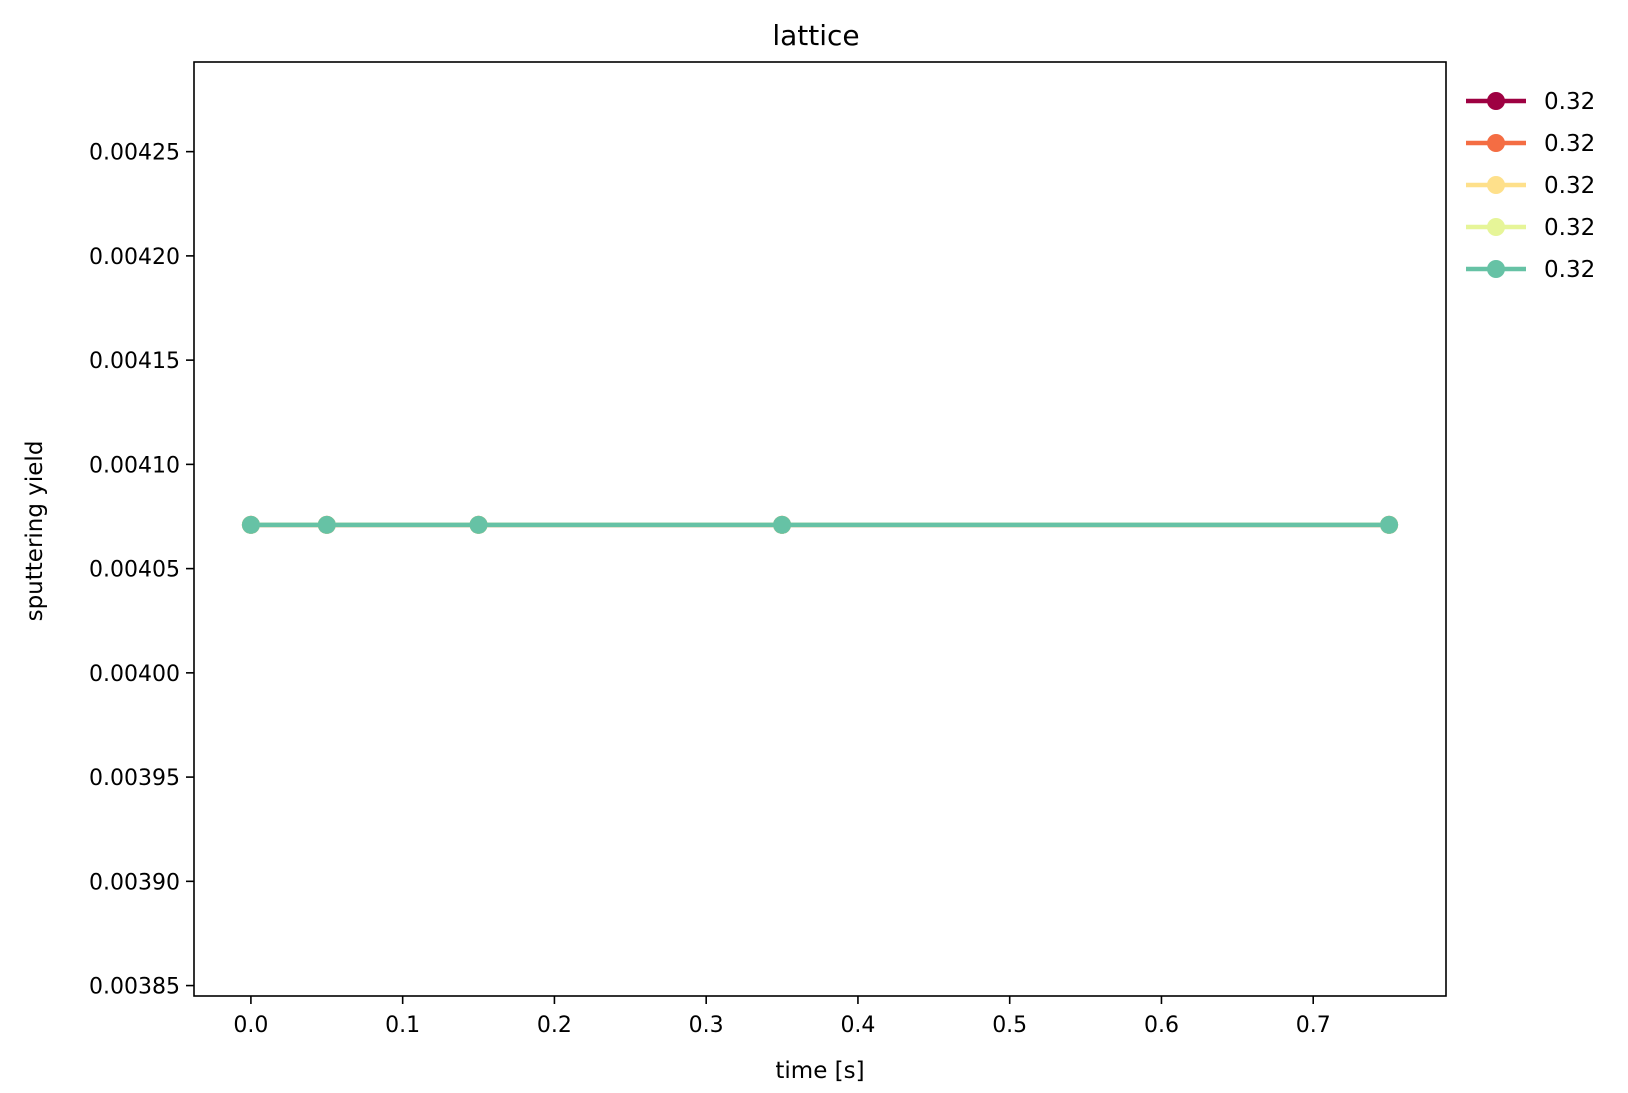 The width and height of the screenshot is (1628, 1093). I want to click on y-tick-label: 0.00415, so click(134, 361).